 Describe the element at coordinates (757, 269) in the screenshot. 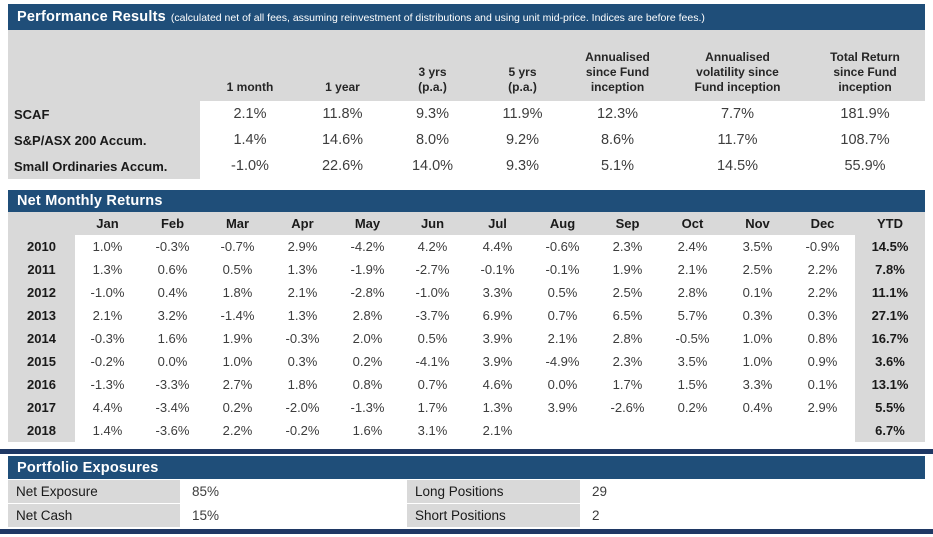

I see `monthly-value-cell: 2.5%` at that location.